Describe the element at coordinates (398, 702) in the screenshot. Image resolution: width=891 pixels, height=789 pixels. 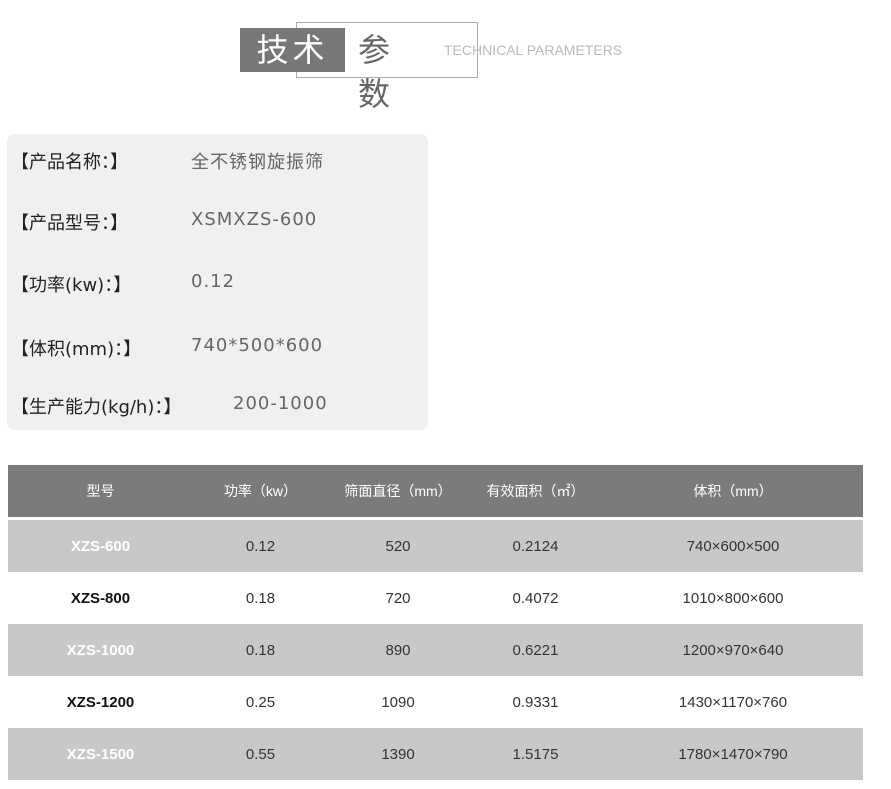
I see `table-cell: 1090` at that location.